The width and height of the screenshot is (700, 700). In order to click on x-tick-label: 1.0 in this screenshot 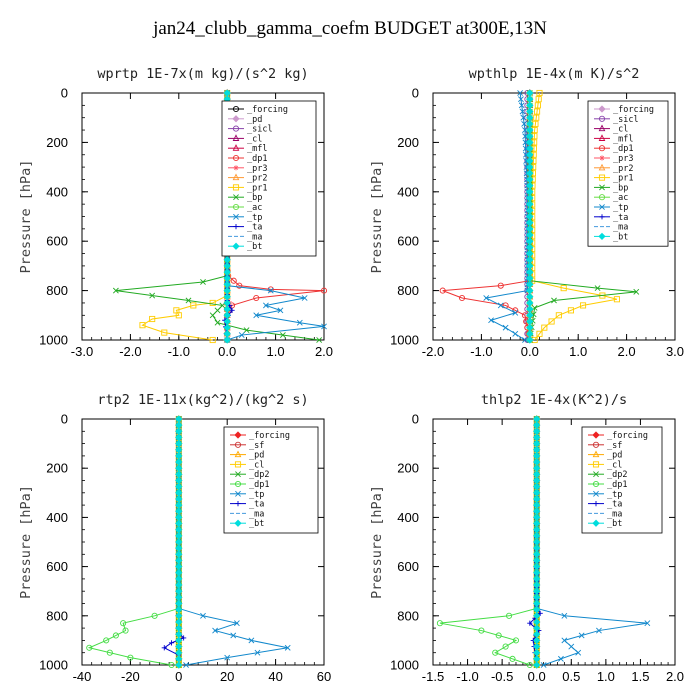, I will do `click(276, 351)`.